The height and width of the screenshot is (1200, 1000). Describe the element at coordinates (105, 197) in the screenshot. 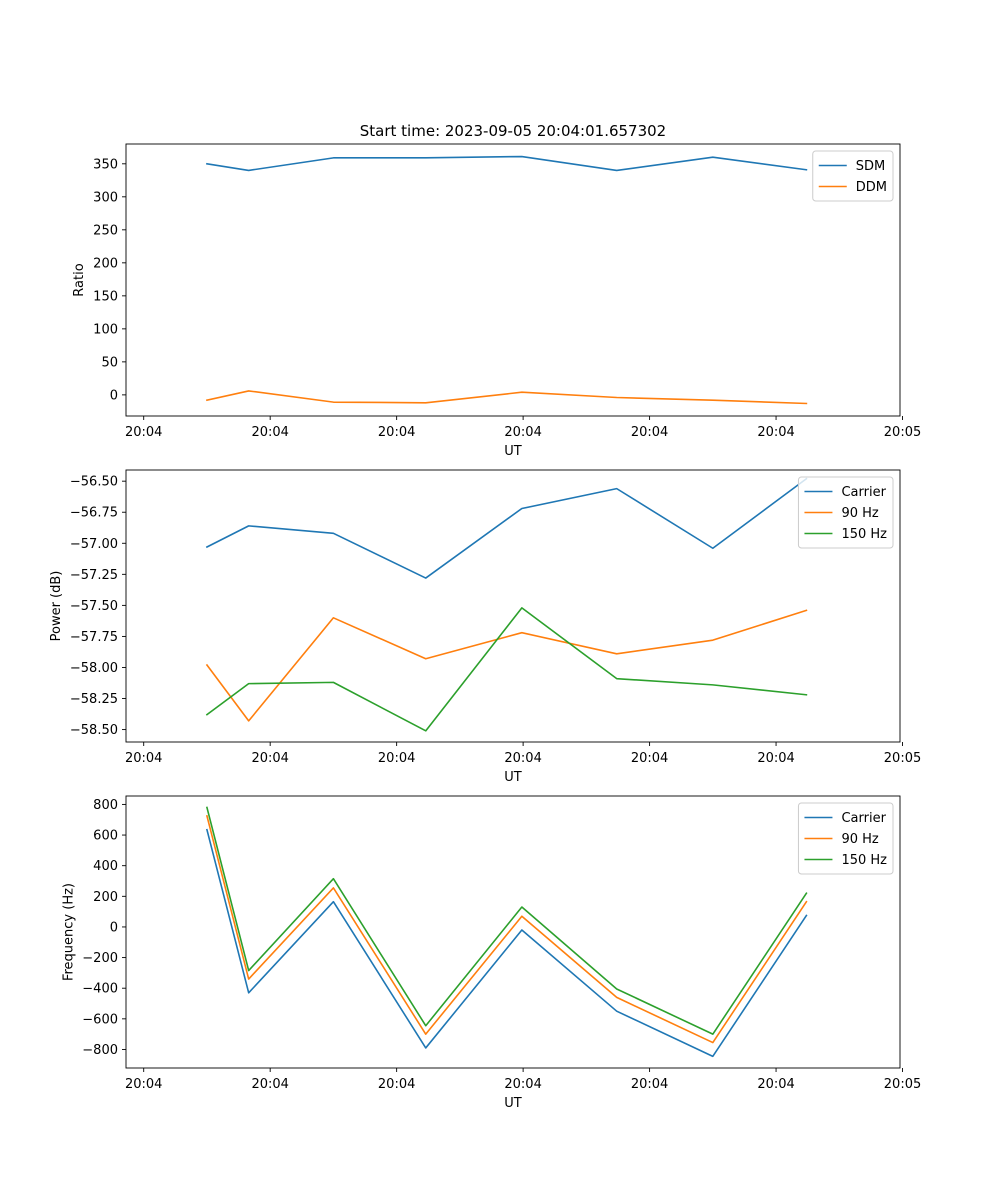

I see `y-tick-label: 300` at that location.